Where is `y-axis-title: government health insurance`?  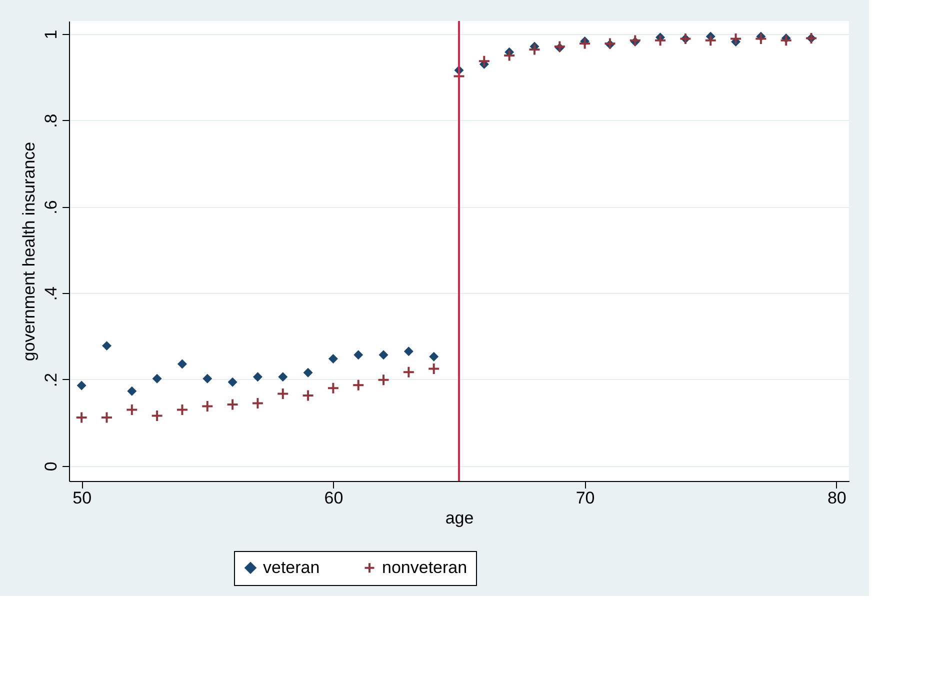
y-axis-title: government health insurance is located at coordinates (29, 252).